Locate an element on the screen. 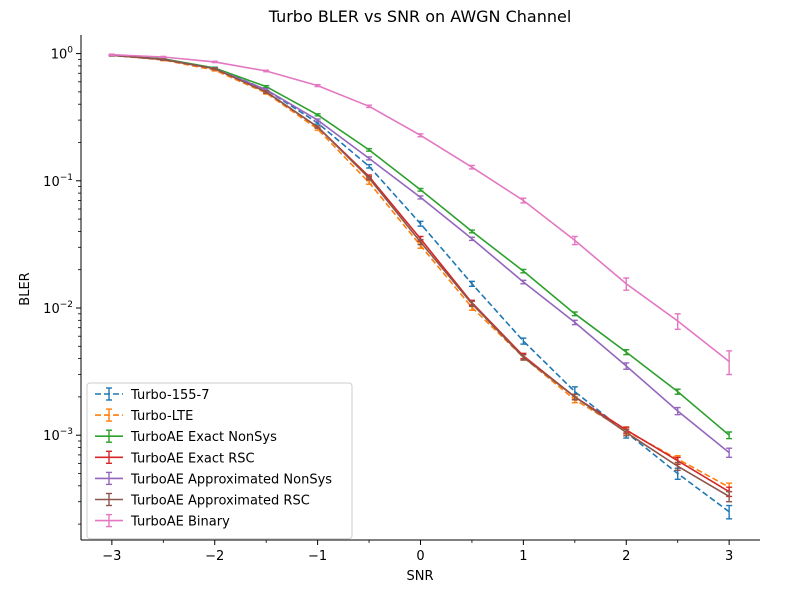  y-tick-label: 10⁰ is located at coordinates (62, 54).